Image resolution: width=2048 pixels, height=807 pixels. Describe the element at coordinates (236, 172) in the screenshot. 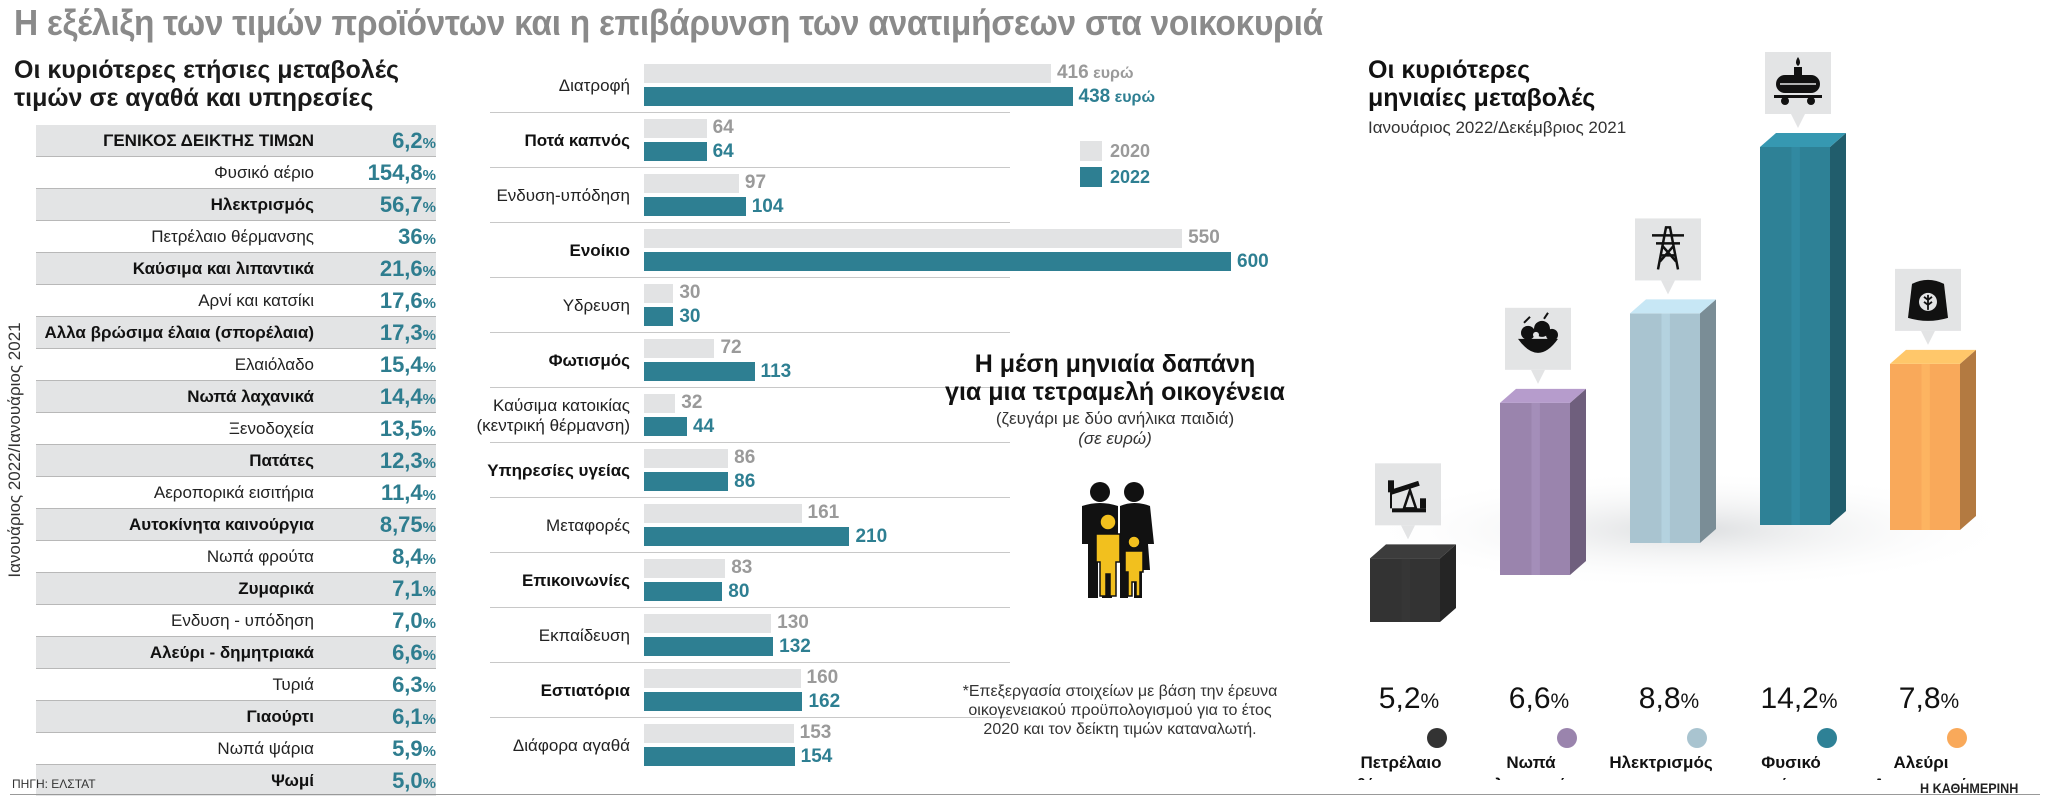

I see `annual-row: Φυσικό αέριο 154,8%` at that location.